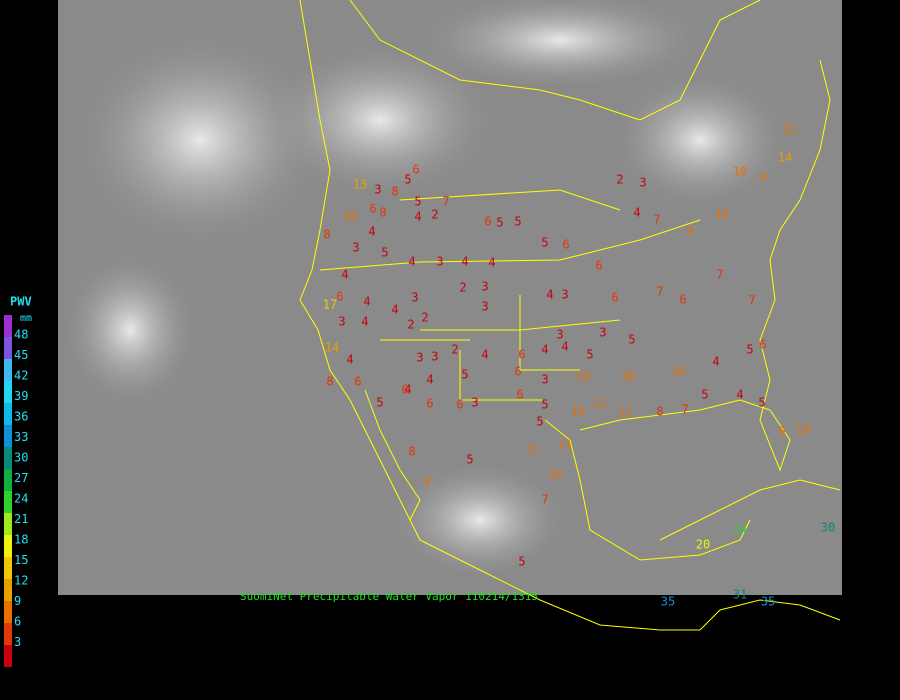 This screenshot has width=900, height=700. What do you see at coordinates (21, 417) in the screenshot?
I see `legend-level: 36` at bounding box center [21, 417].